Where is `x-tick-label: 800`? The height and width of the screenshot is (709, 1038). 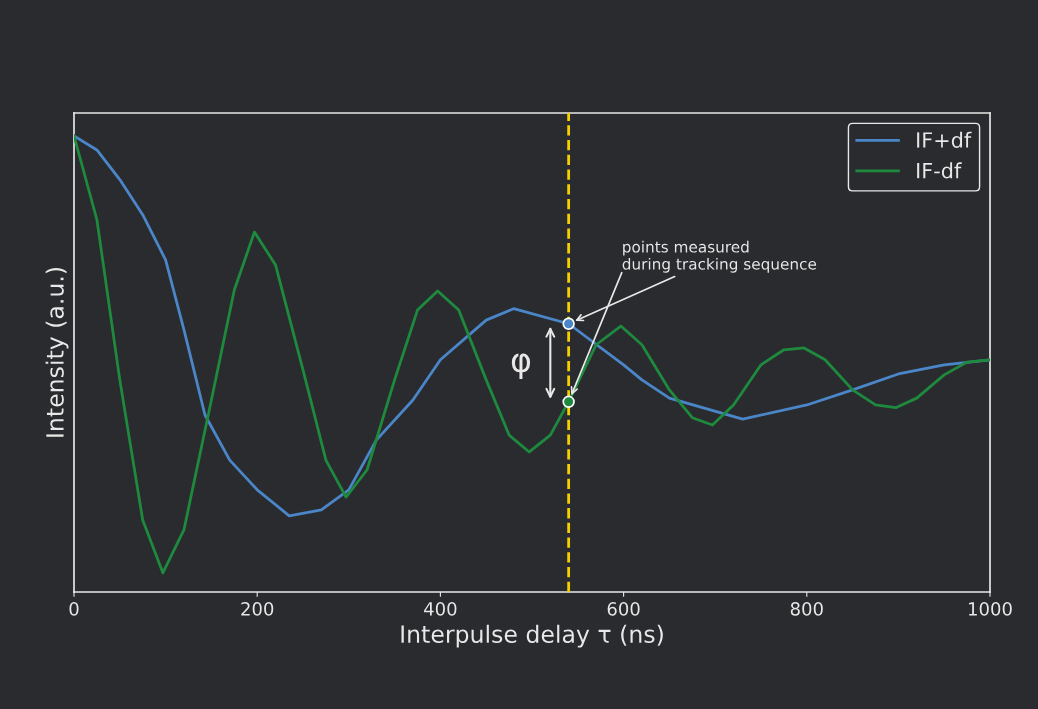
x-tick-label: 800 is located at coordinates (806, 609).